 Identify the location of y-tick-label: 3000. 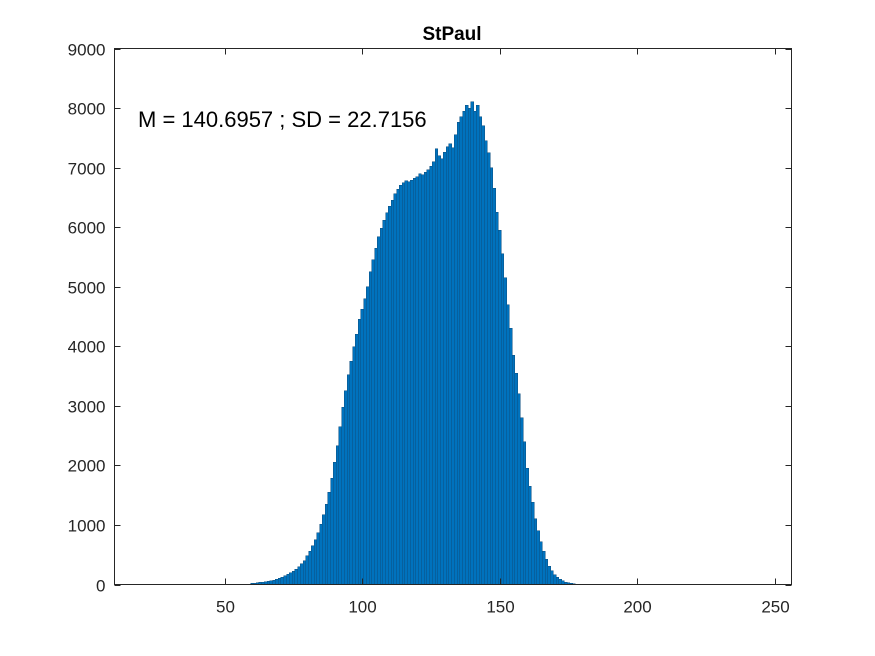
(87, 407).